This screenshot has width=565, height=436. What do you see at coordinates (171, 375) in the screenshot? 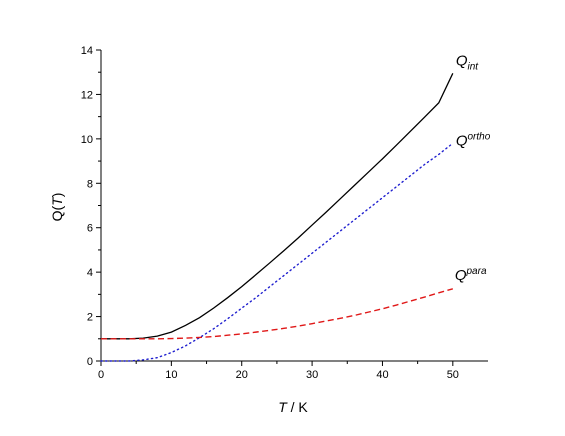
I see `x-tick-label: 10` at bounding box center [171, 375].